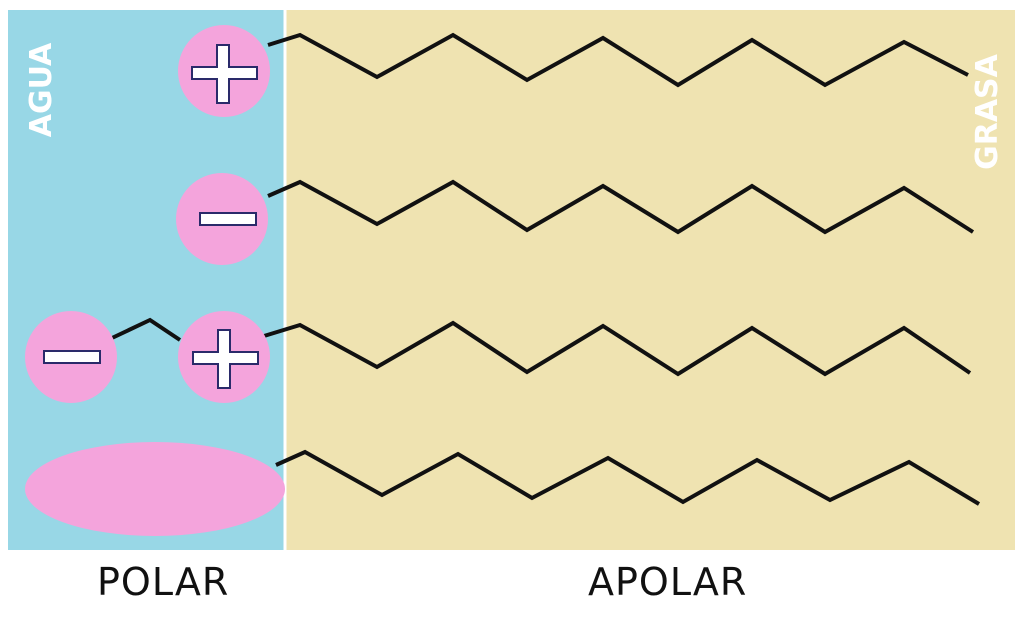 The height and width of the screenshot is (622, 1024). I want to click on molecule-nonionic, so click(155, 489).